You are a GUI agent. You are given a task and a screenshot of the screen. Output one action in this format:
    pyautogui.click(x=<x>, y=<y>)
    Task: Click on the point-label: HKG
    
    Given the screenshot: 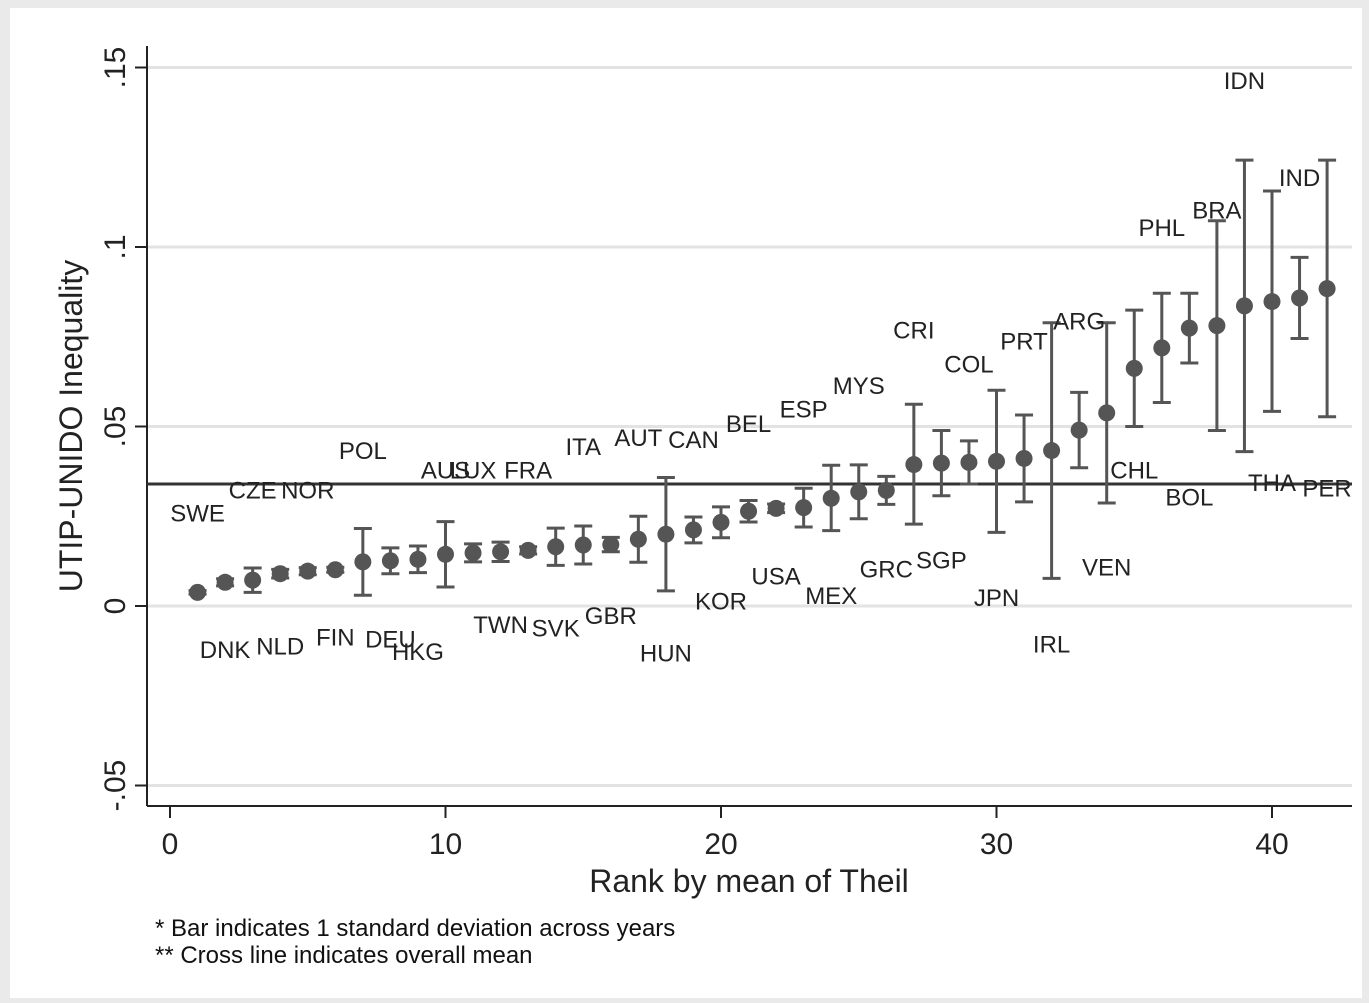 What is the action you would take?
    pyautogui.click(x=418, y=652)
    